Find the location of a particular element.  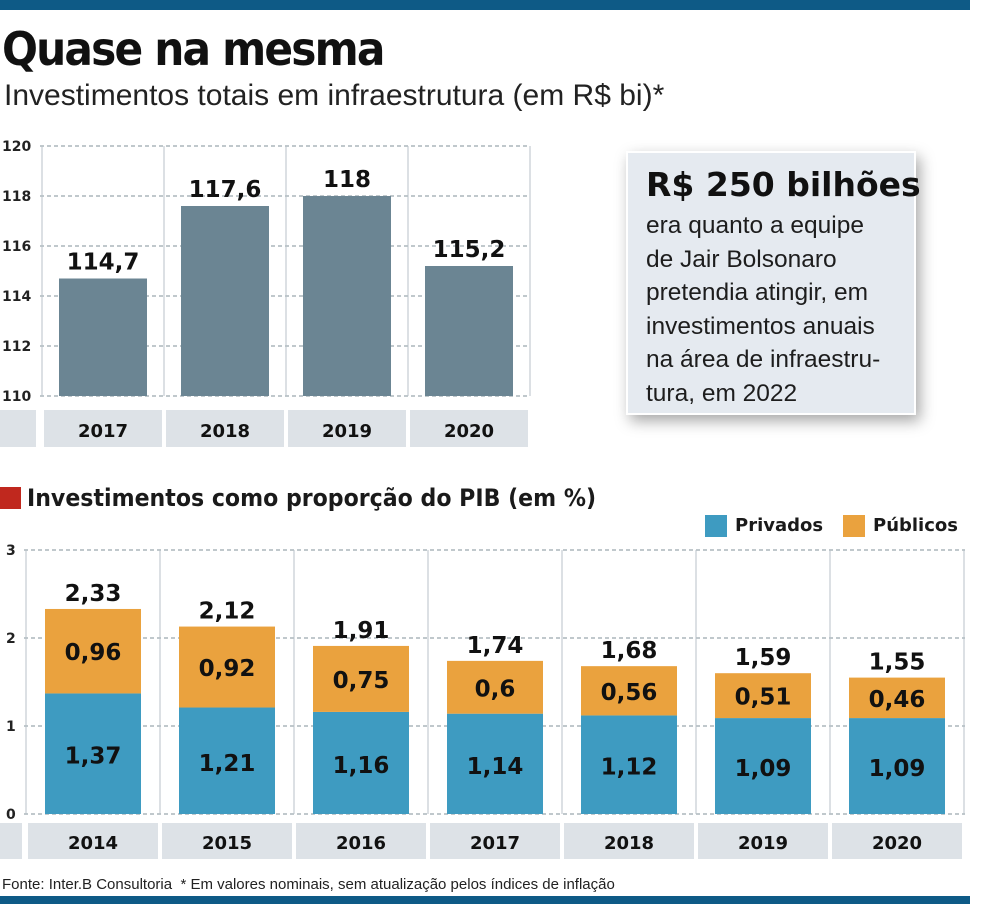

private-value-label: 1,37 is located at coordinates (93, 757).